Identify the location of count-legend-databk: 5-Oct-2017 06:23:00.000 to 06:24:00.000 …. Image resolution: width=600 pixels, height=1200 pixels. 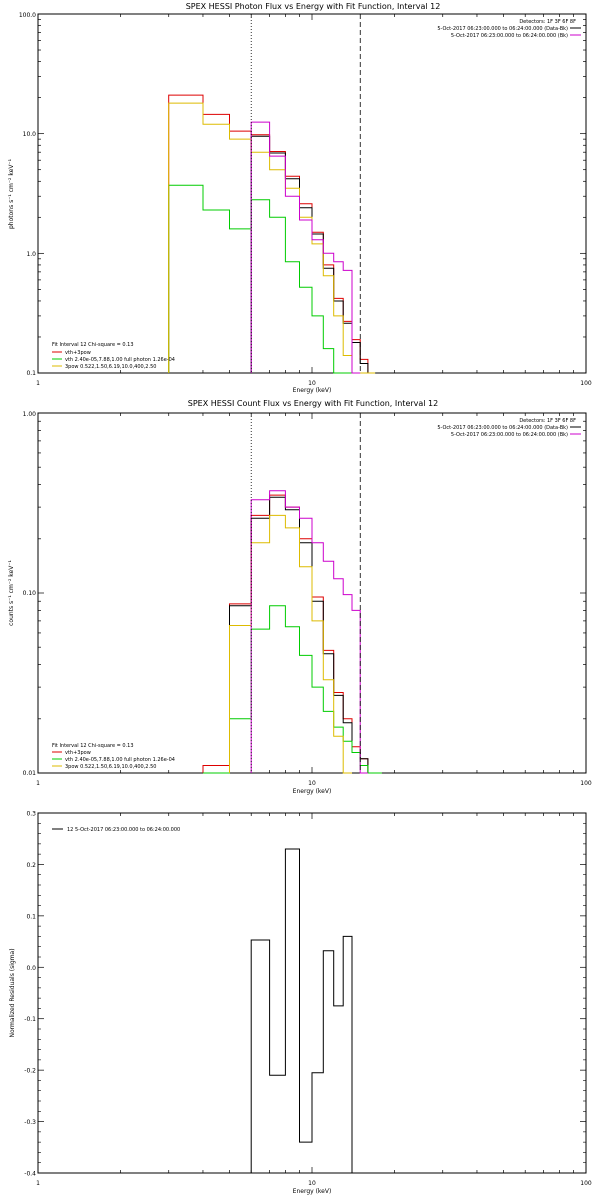
(502, 428).